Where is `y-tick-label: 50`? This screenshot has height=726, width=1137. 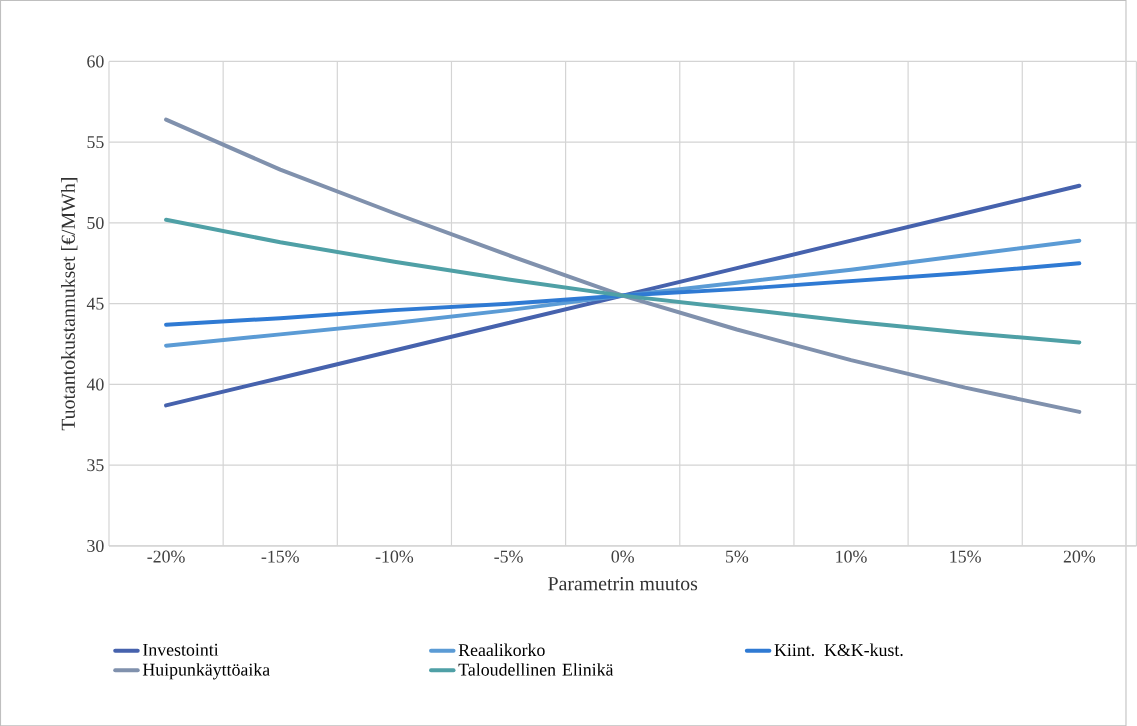
y-tick-label: 50 is located at coordinates (95, 222).